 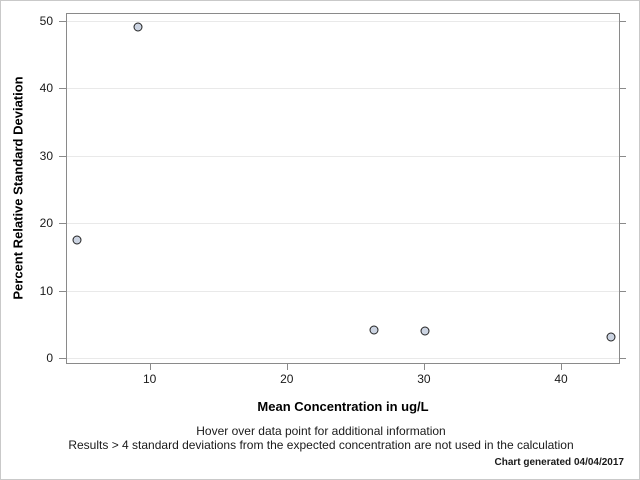 I want to click on y-tick-label: 50, so click(x=46, y=21).